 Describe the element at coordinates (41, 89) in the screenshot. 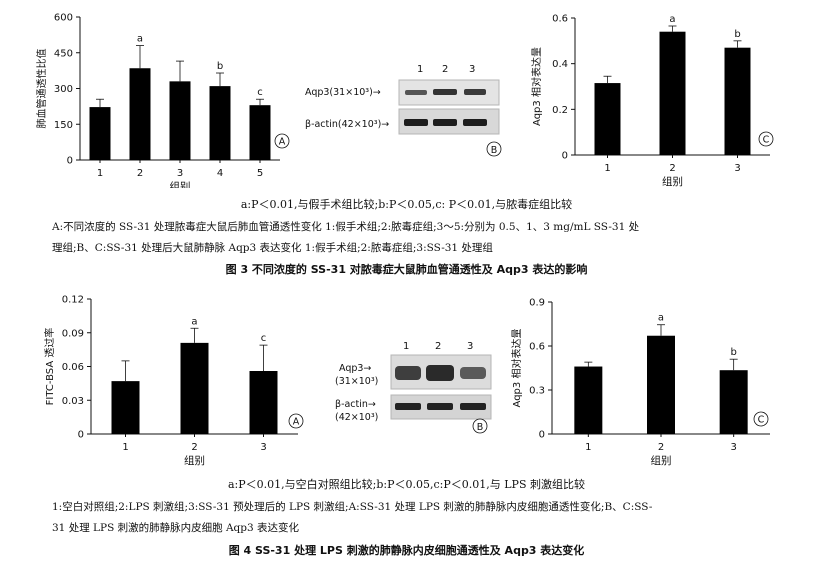

I see `y-axis-label: 肺血管通透性比值` at that location.